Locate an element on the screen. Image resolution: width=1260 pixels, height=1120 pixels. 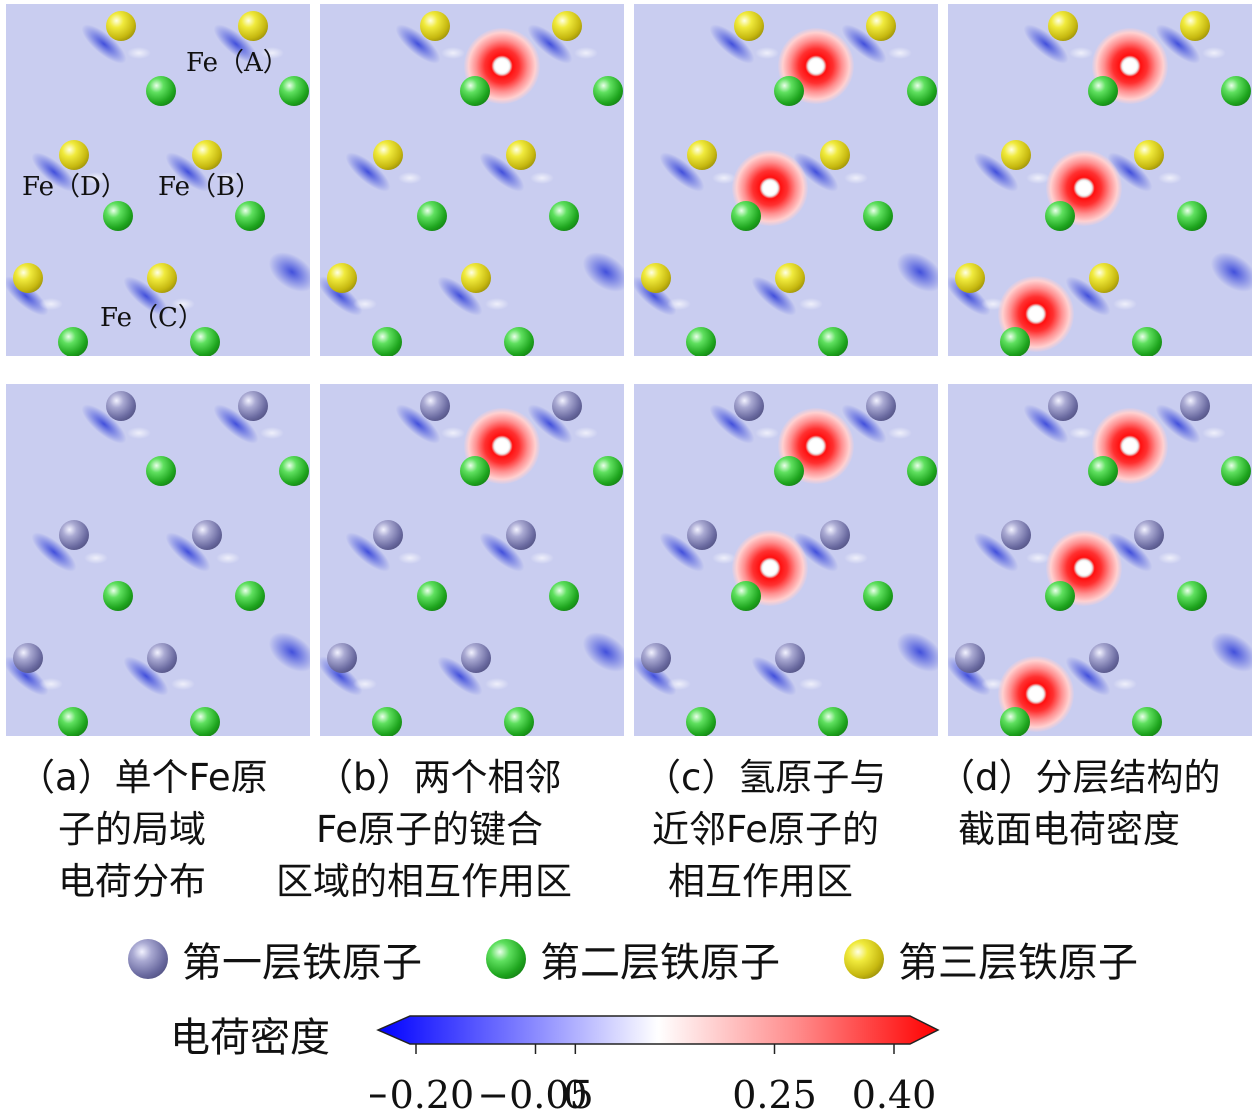
legend-item-layer3: 第三层铁原子 is located at coordinates (991, 959).